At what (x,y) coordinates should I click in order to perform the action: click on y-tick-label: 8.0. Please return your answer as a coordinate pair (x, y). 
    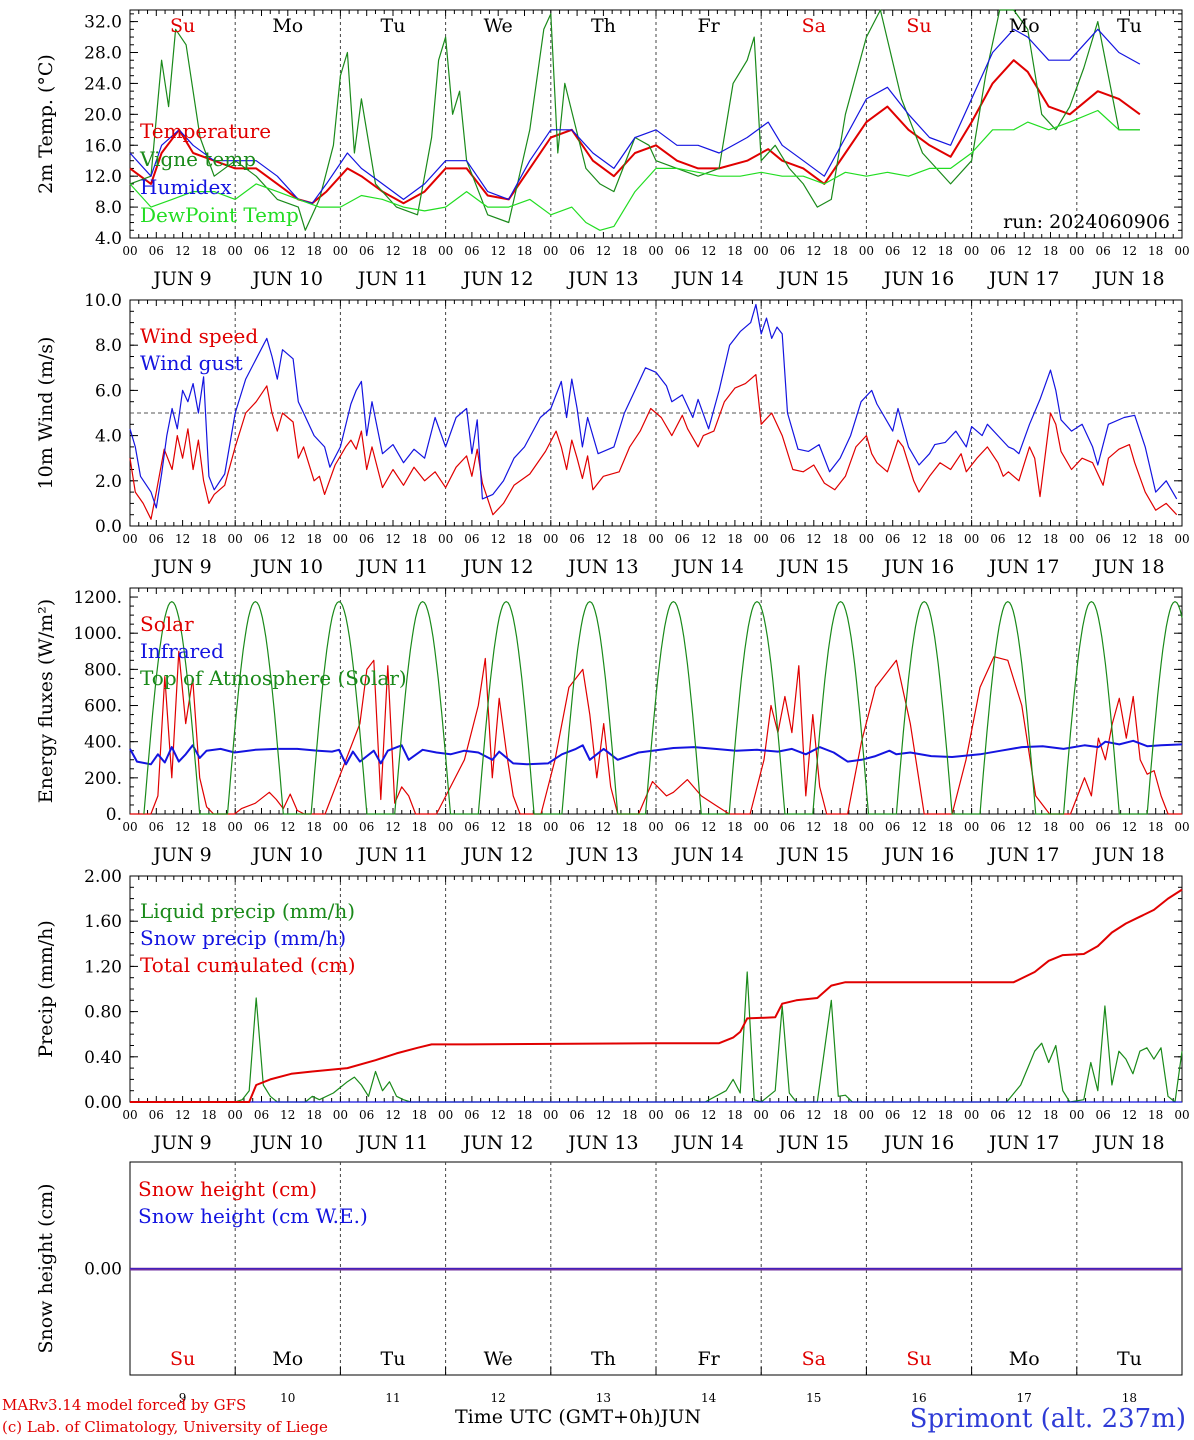
    Looking at the image, I should click on (108, 208).